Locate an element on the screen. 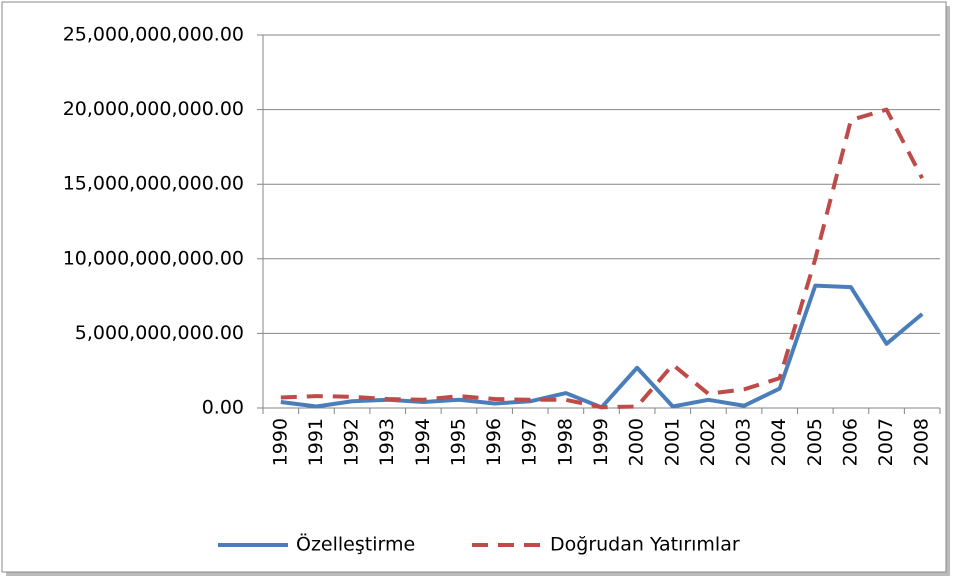  x-tick-label: 2003 is located at coordinates (744, 442).